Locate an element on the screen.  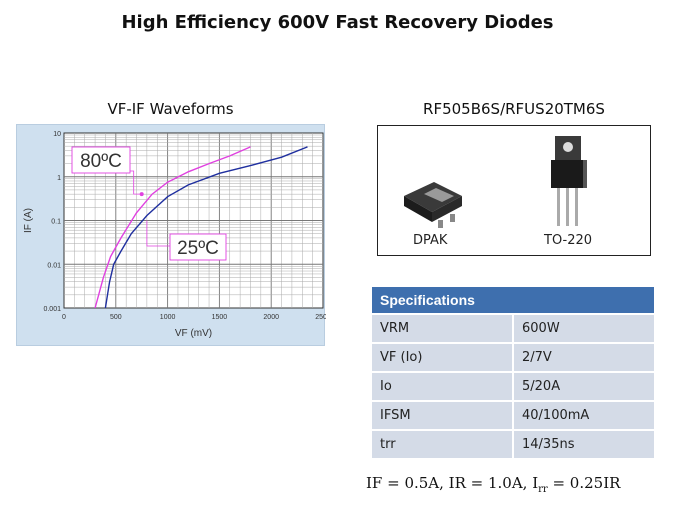
y-axis-label: IF (A) is located at coordinates (28, 220).